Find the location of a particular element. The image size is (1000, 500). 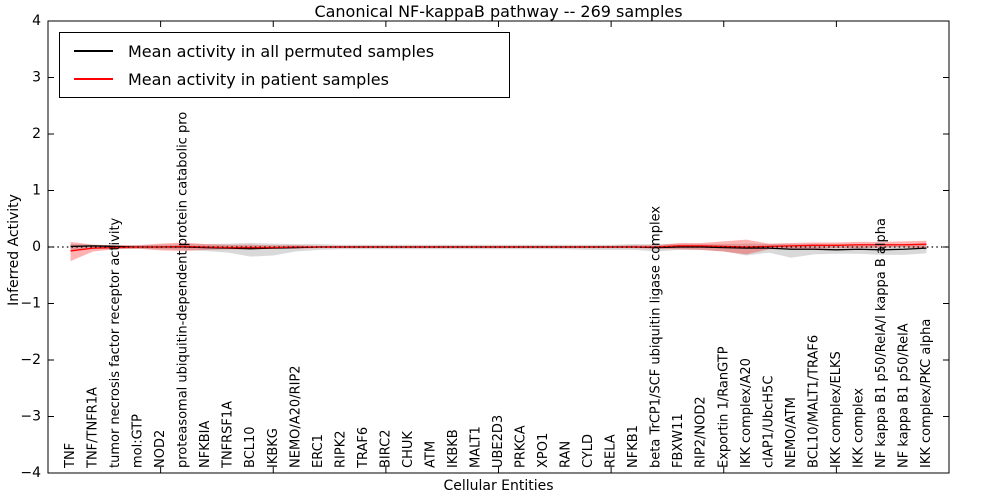

x-category-label: BCL10/MALT1/TRAF6 is located at coordinates (813, 401).